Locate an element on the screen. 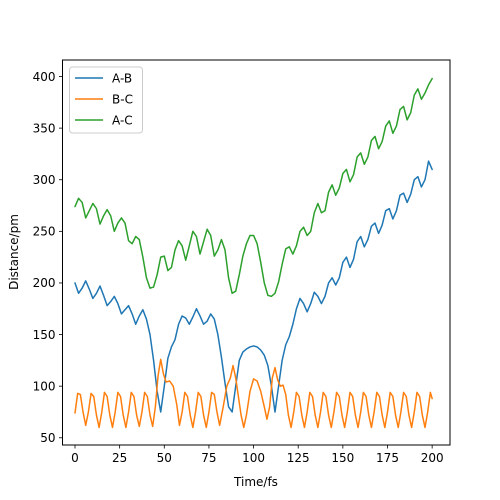 The width and height of the screenshot is (500, 500). x-axis-ticks: 0 25 50 75 100 125 150 175 200 is located at coordinates (257, 455).